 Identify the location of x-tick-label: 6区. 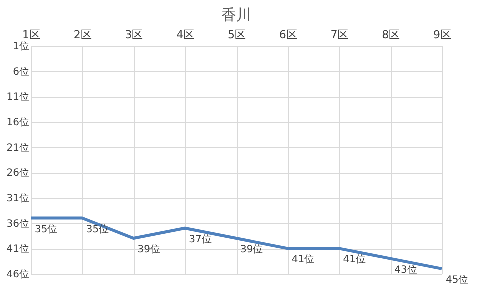
(288, 35).